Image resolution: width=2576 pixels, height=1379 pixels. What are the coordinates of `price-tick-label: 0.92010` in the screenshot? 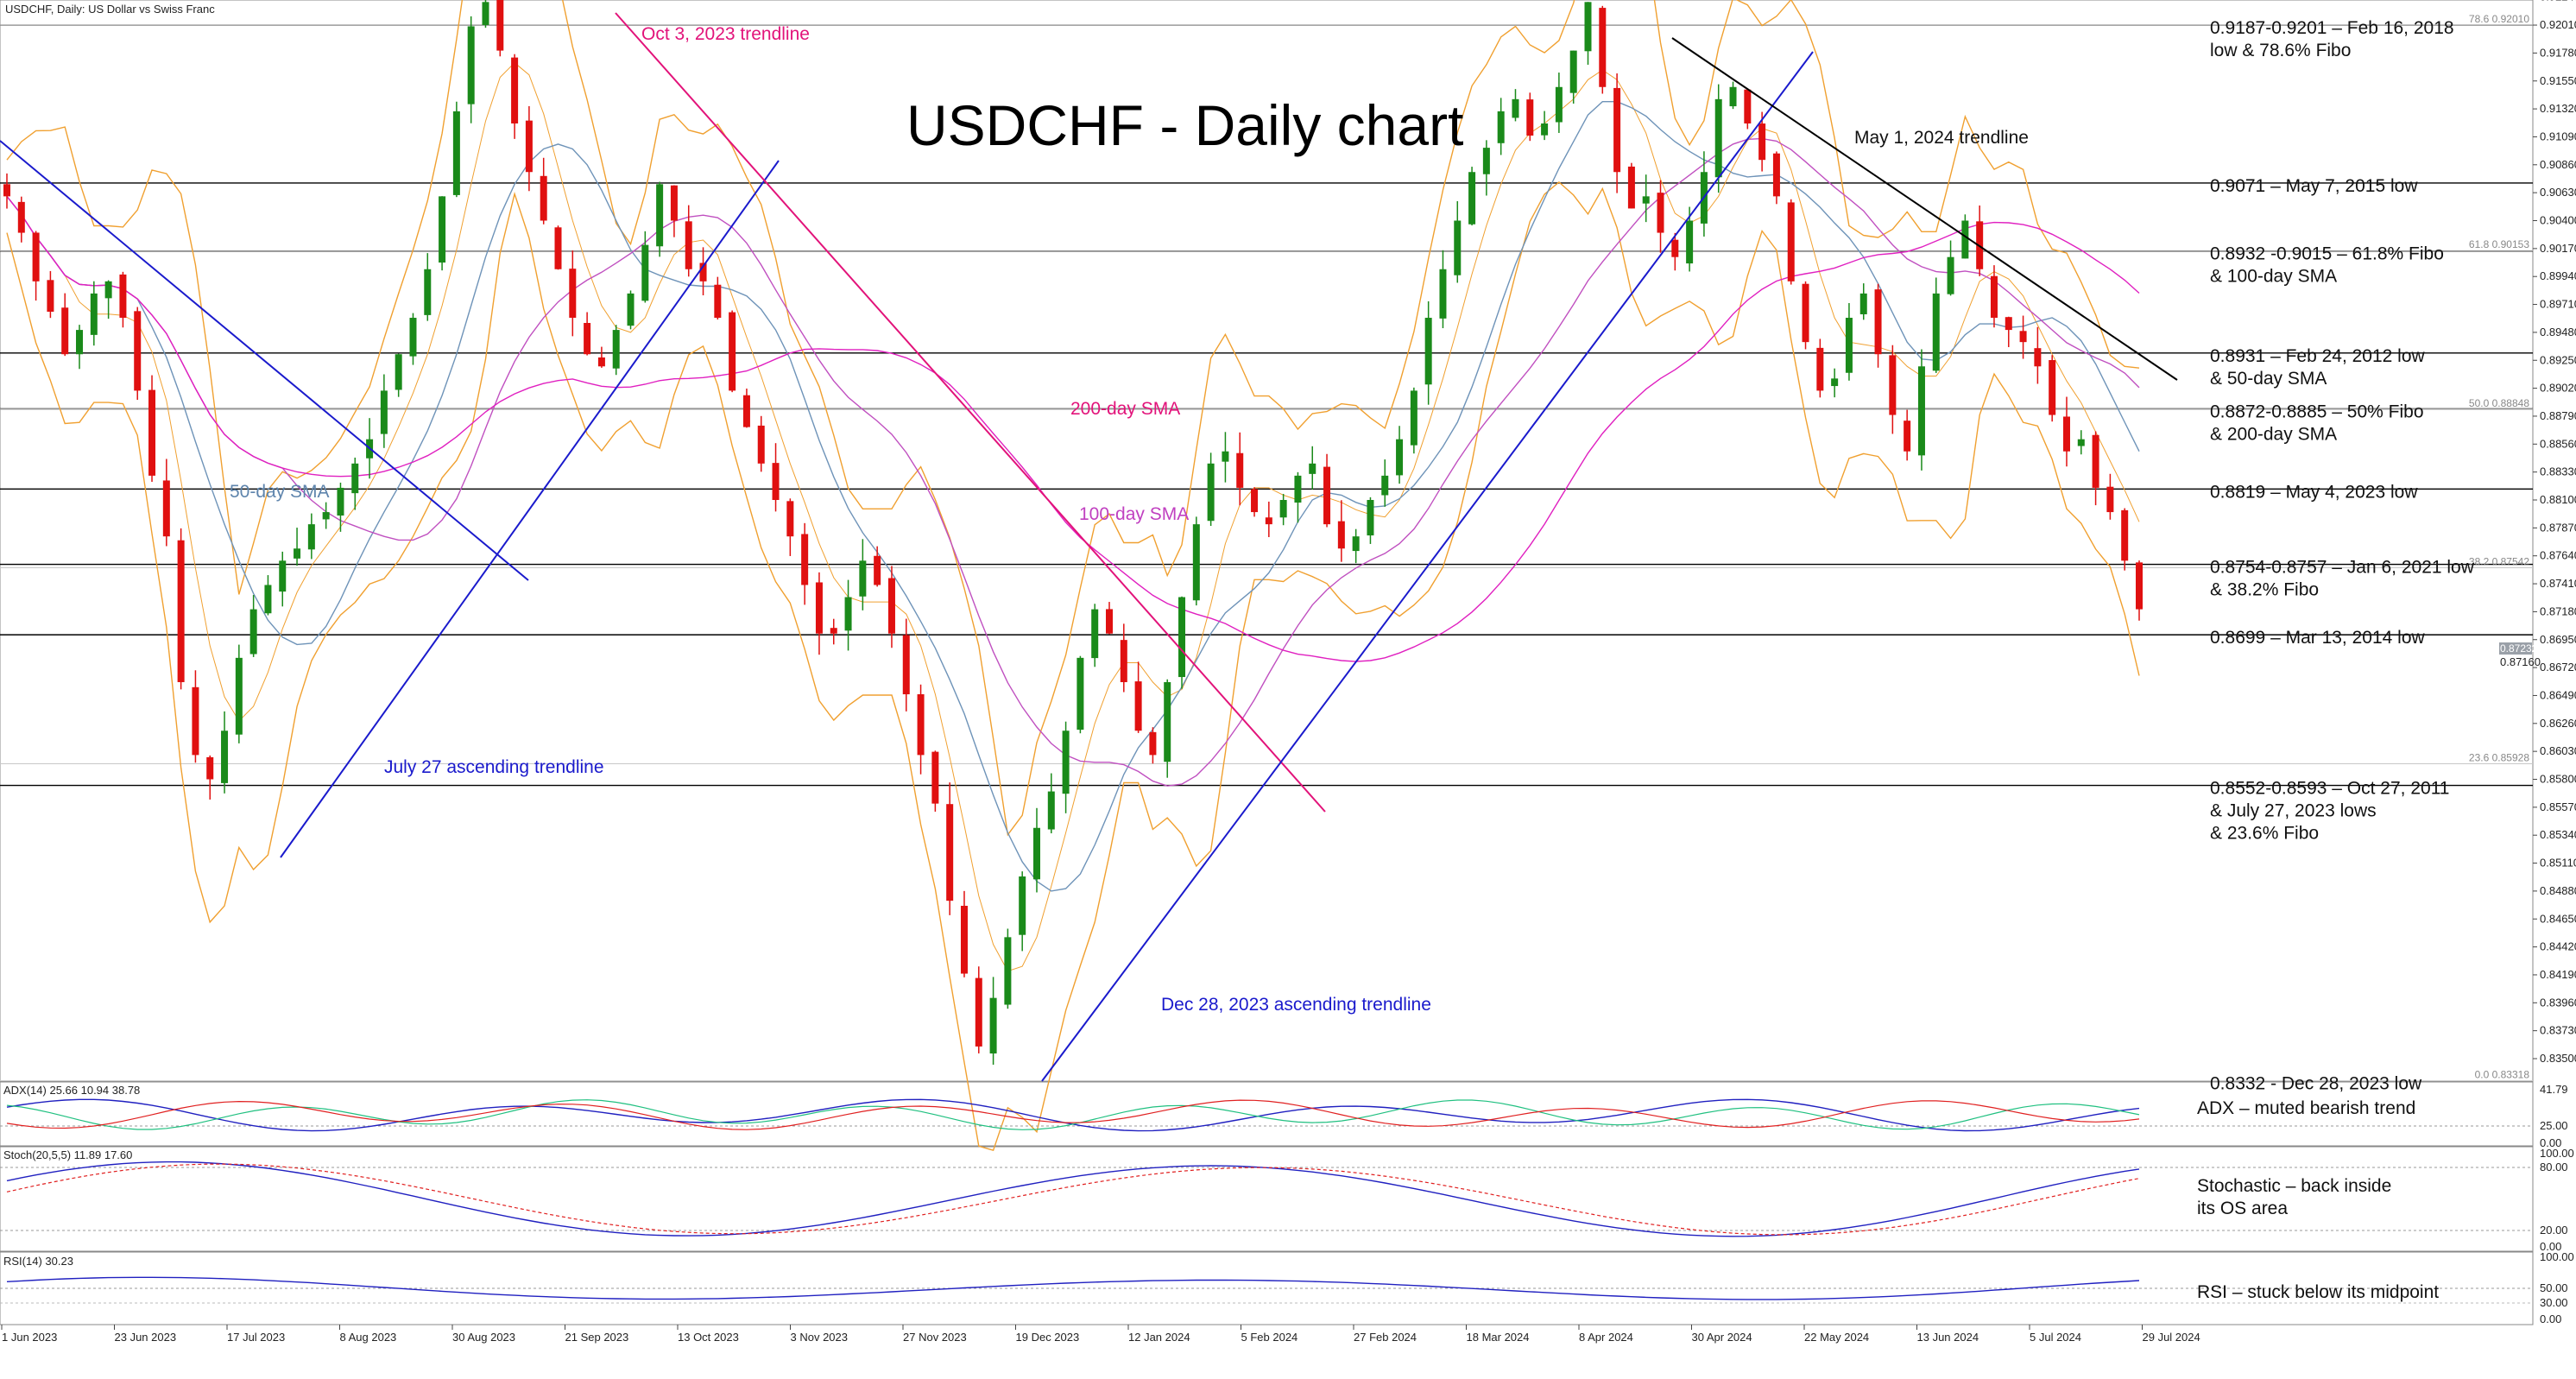 It's located at (2558, 25).